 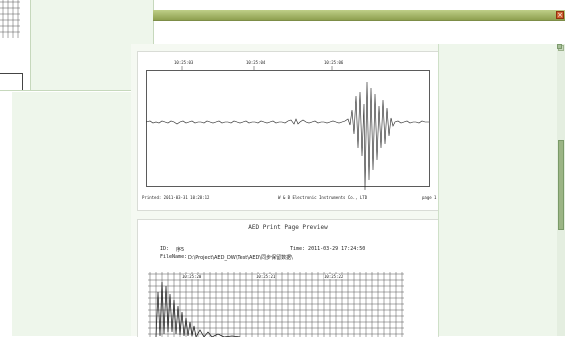 What do you see at coordinates (359, 15) in the screenshot?
I see `window-title-bar: ×` at bounding box center [359, 15].